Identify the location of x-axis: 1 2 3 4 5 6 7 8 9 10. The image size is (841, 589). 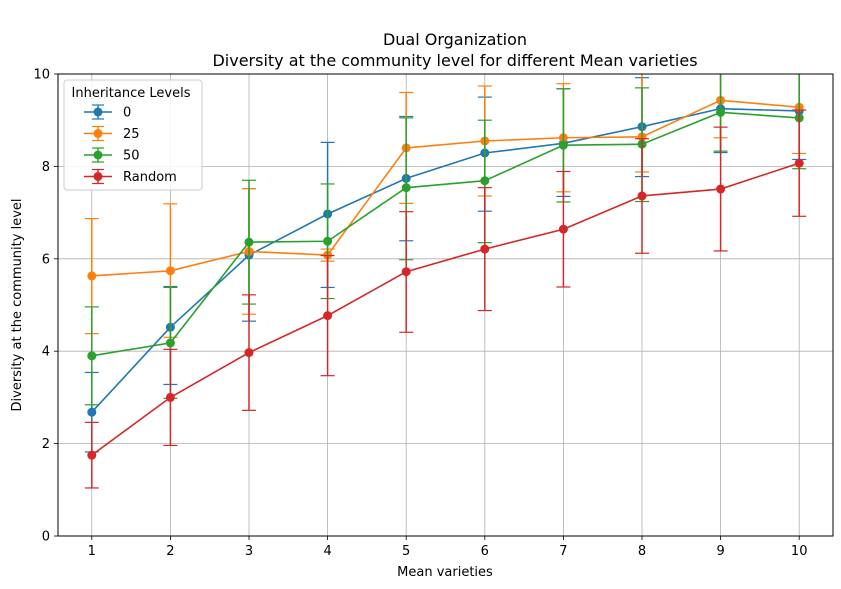
(448, 547).